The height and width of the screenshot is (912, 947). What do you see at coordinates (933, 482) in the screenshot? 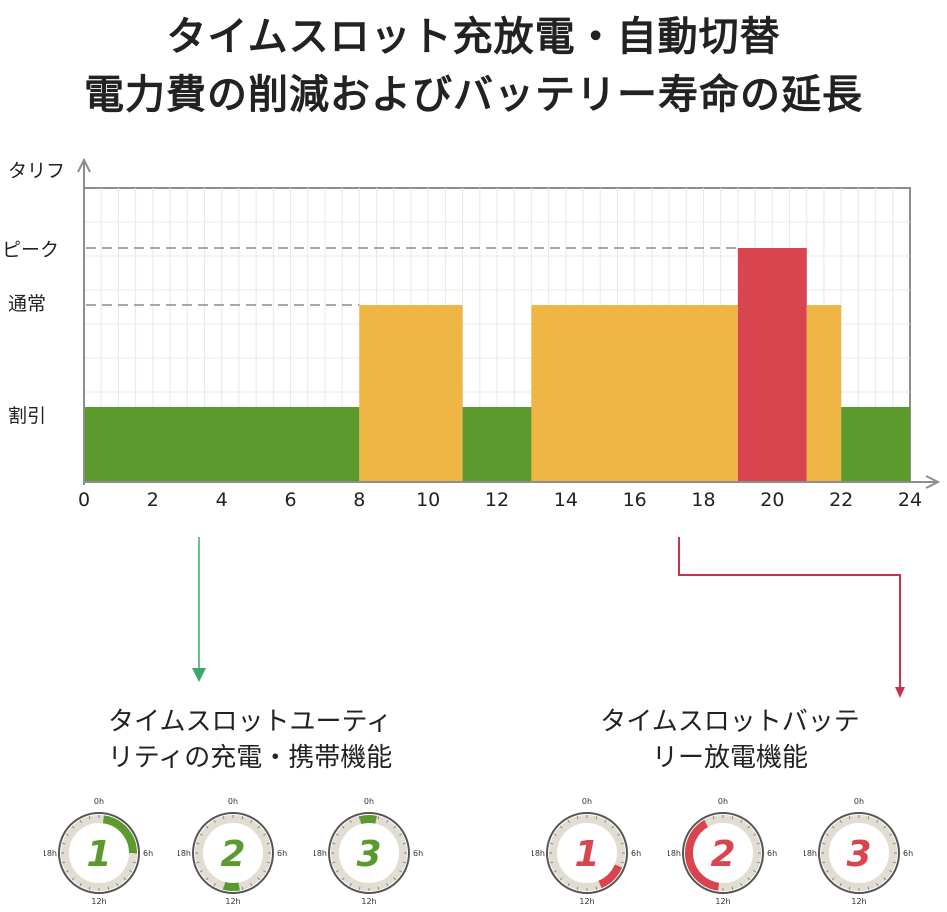
I see `x-axis-arrow-icon` at bounding box center [933, 482].